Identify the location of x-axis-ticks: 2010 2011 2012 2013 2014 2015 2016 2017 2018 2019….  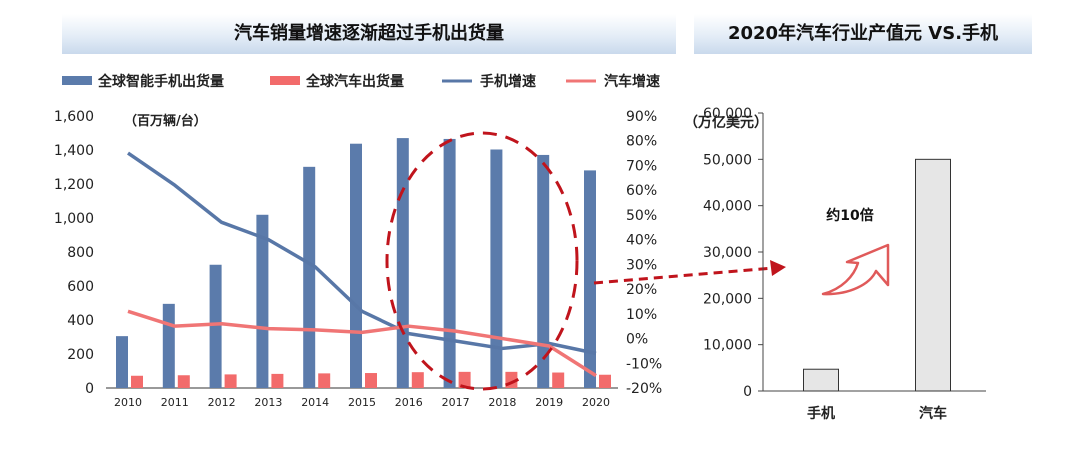
(362, 402).